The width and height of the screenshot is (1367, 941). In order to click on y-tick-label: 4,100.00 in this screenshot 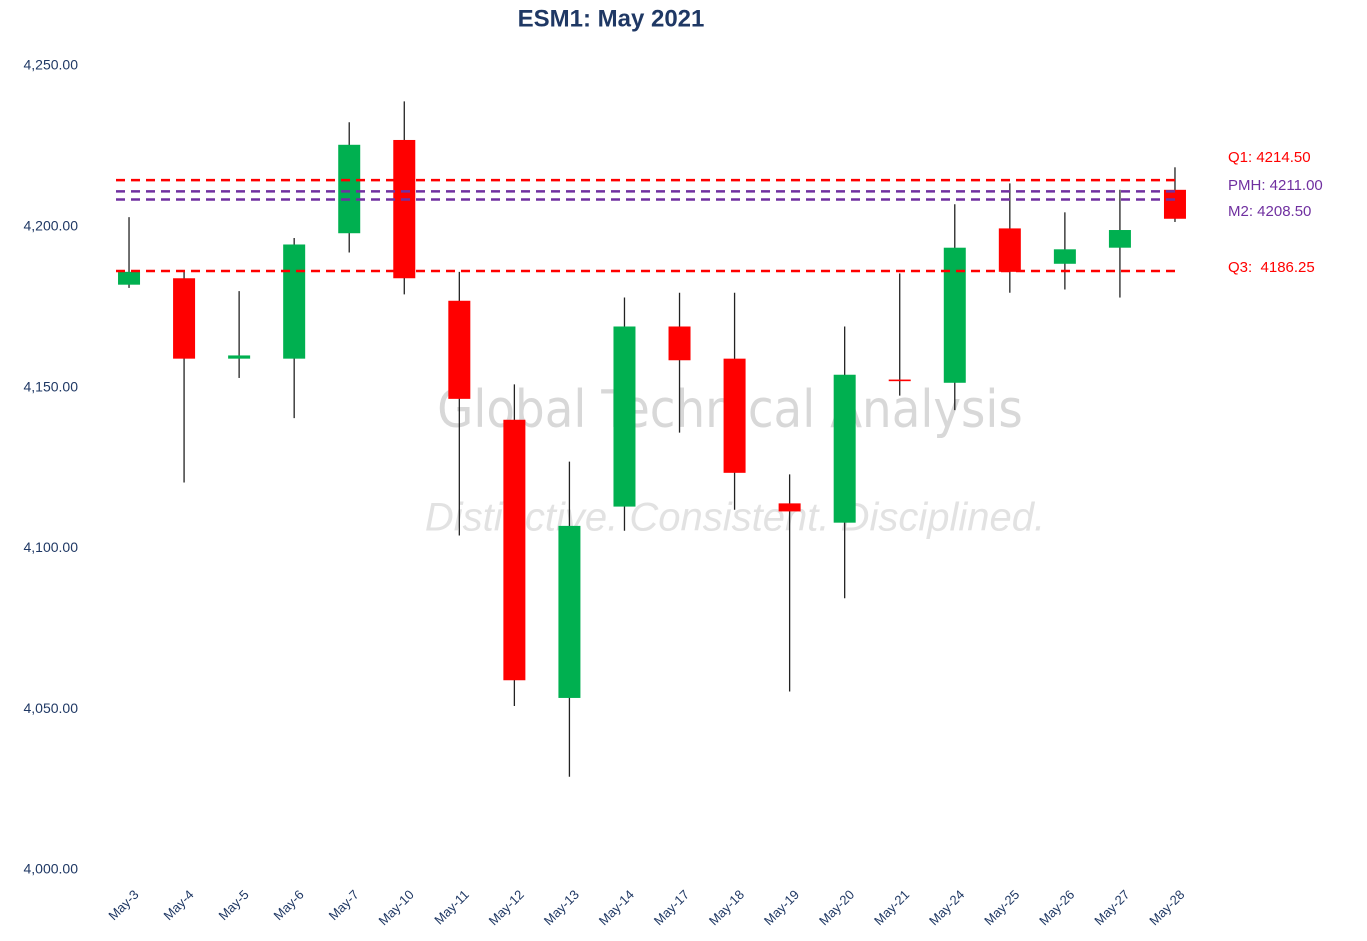, I will do `click(51, 547)`.